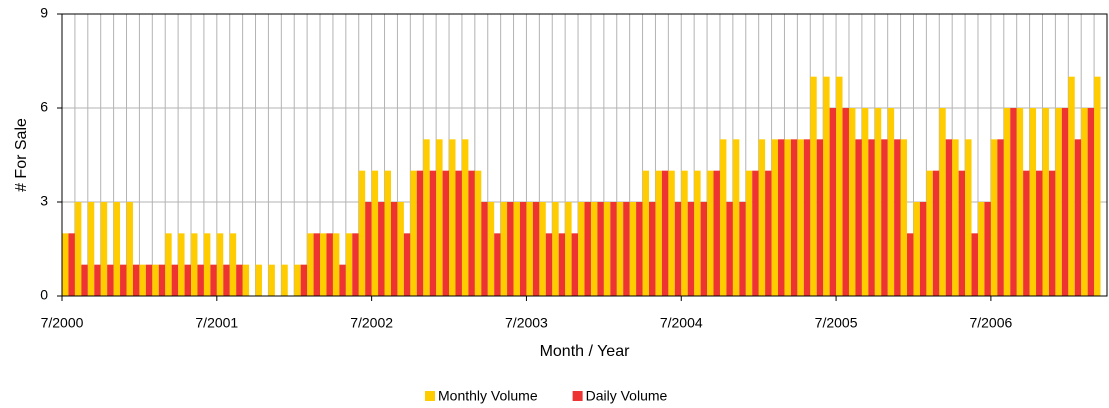 The image size is (1109, 408). I want to click on x-tick-label: 7/2005, so click(836, 323).